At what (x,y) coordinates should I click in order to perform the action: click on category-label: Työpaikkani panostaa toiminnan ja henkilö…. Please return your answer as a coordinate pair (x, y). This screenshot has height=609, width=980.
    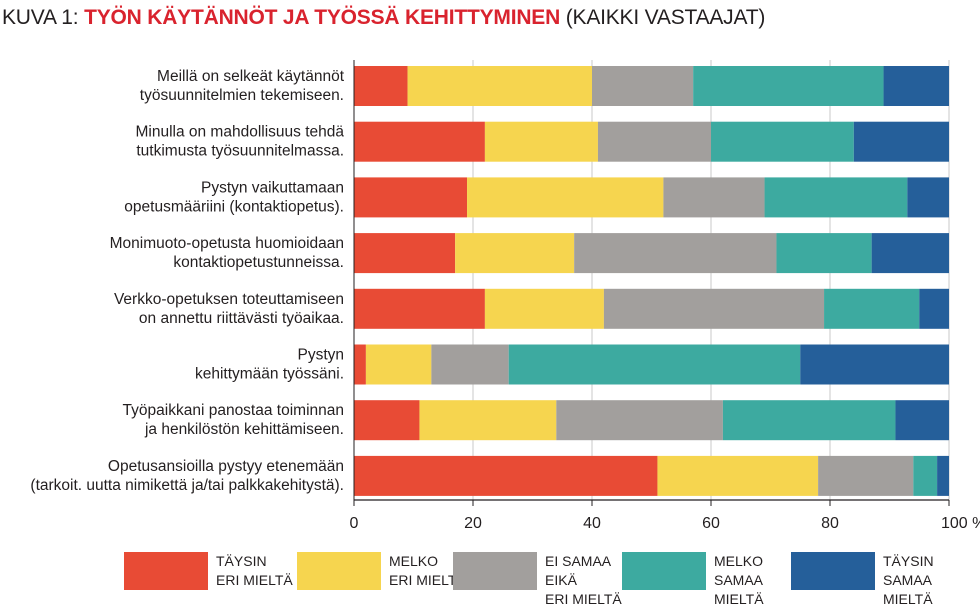
    Looking at the image, I should click on (233, 420).